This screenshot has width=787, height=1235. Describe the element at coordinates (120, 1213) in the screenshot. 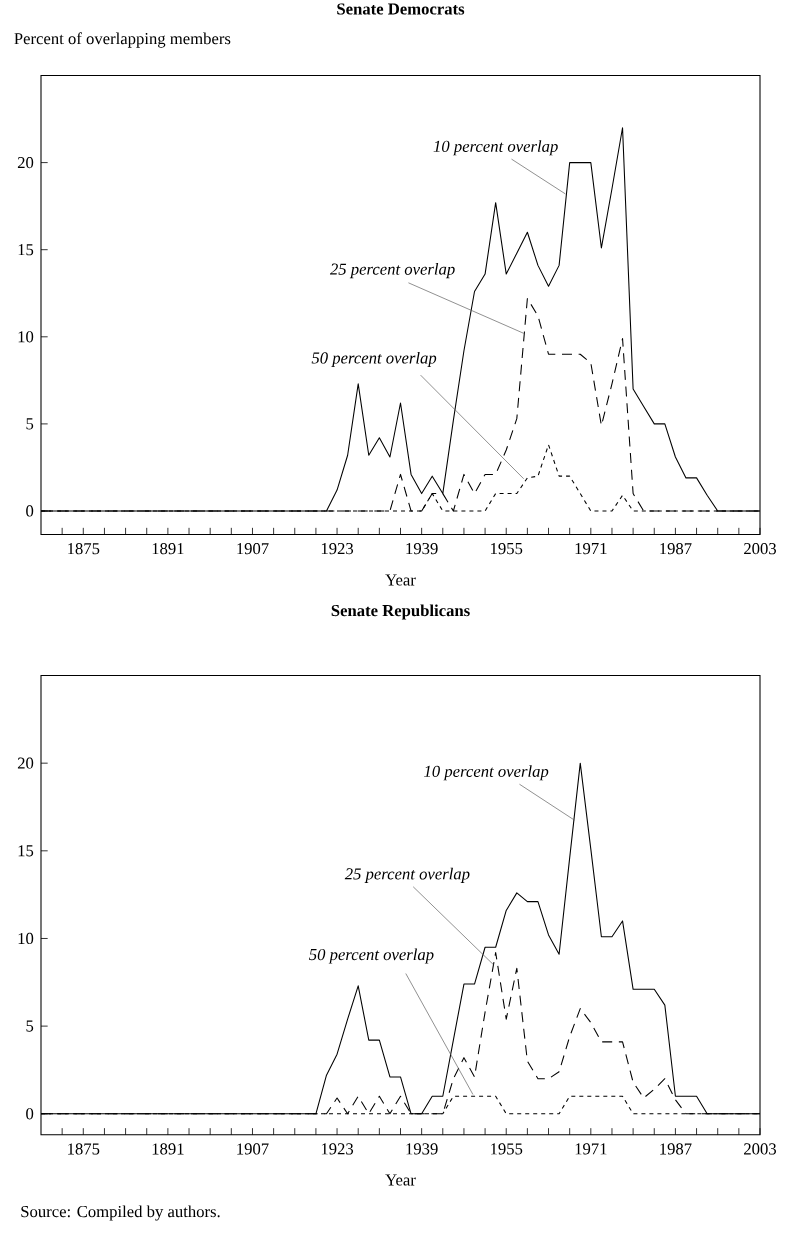

I see `source-note: Source: Compiled by authors.` at that location.